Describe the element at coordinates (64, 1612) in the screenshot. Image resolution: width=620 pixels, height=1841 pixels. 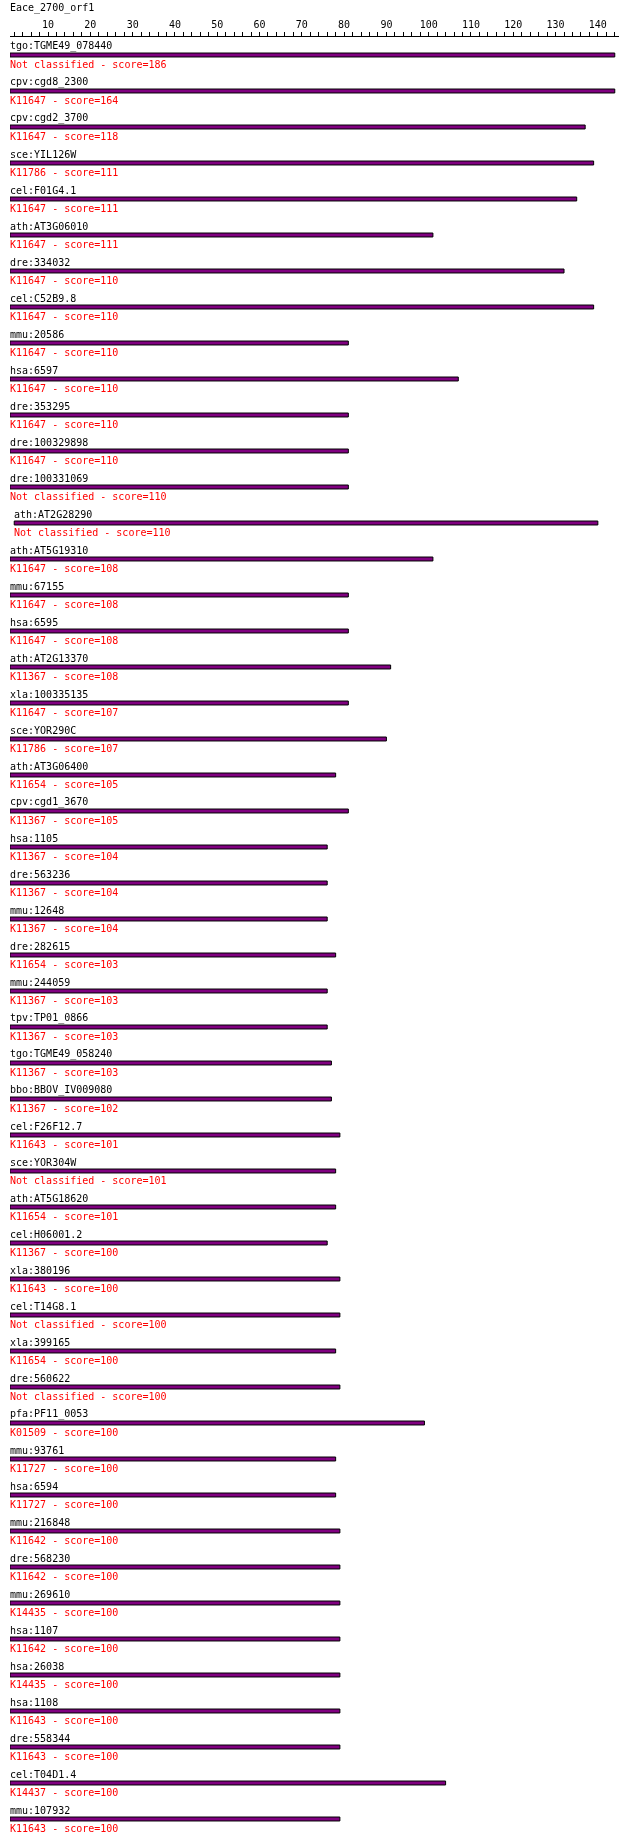
I see `annotation: K14435 - score=100` at that location.